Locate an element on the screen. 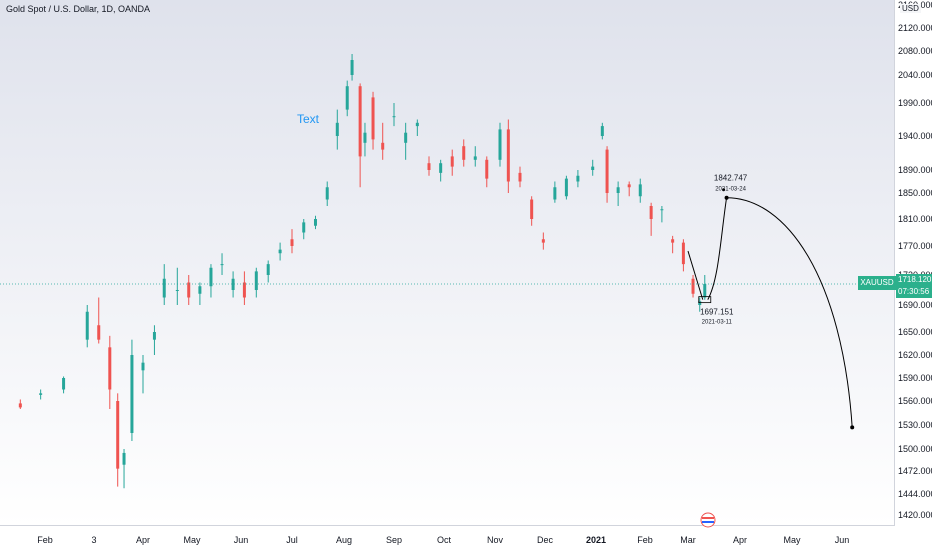  x-tick-label: Apr is located at coordinates (143, 540).